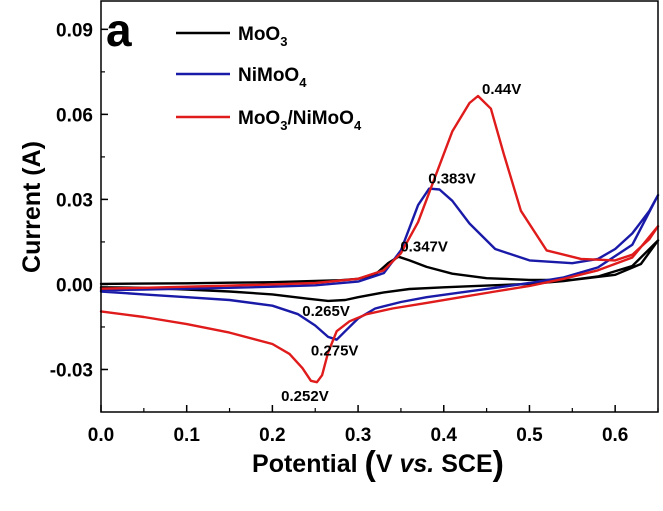  What do you see at coordinates (452, 179) in the screenshot?
I see `peak-label: 0.383V` at bounding box center [452, 179].